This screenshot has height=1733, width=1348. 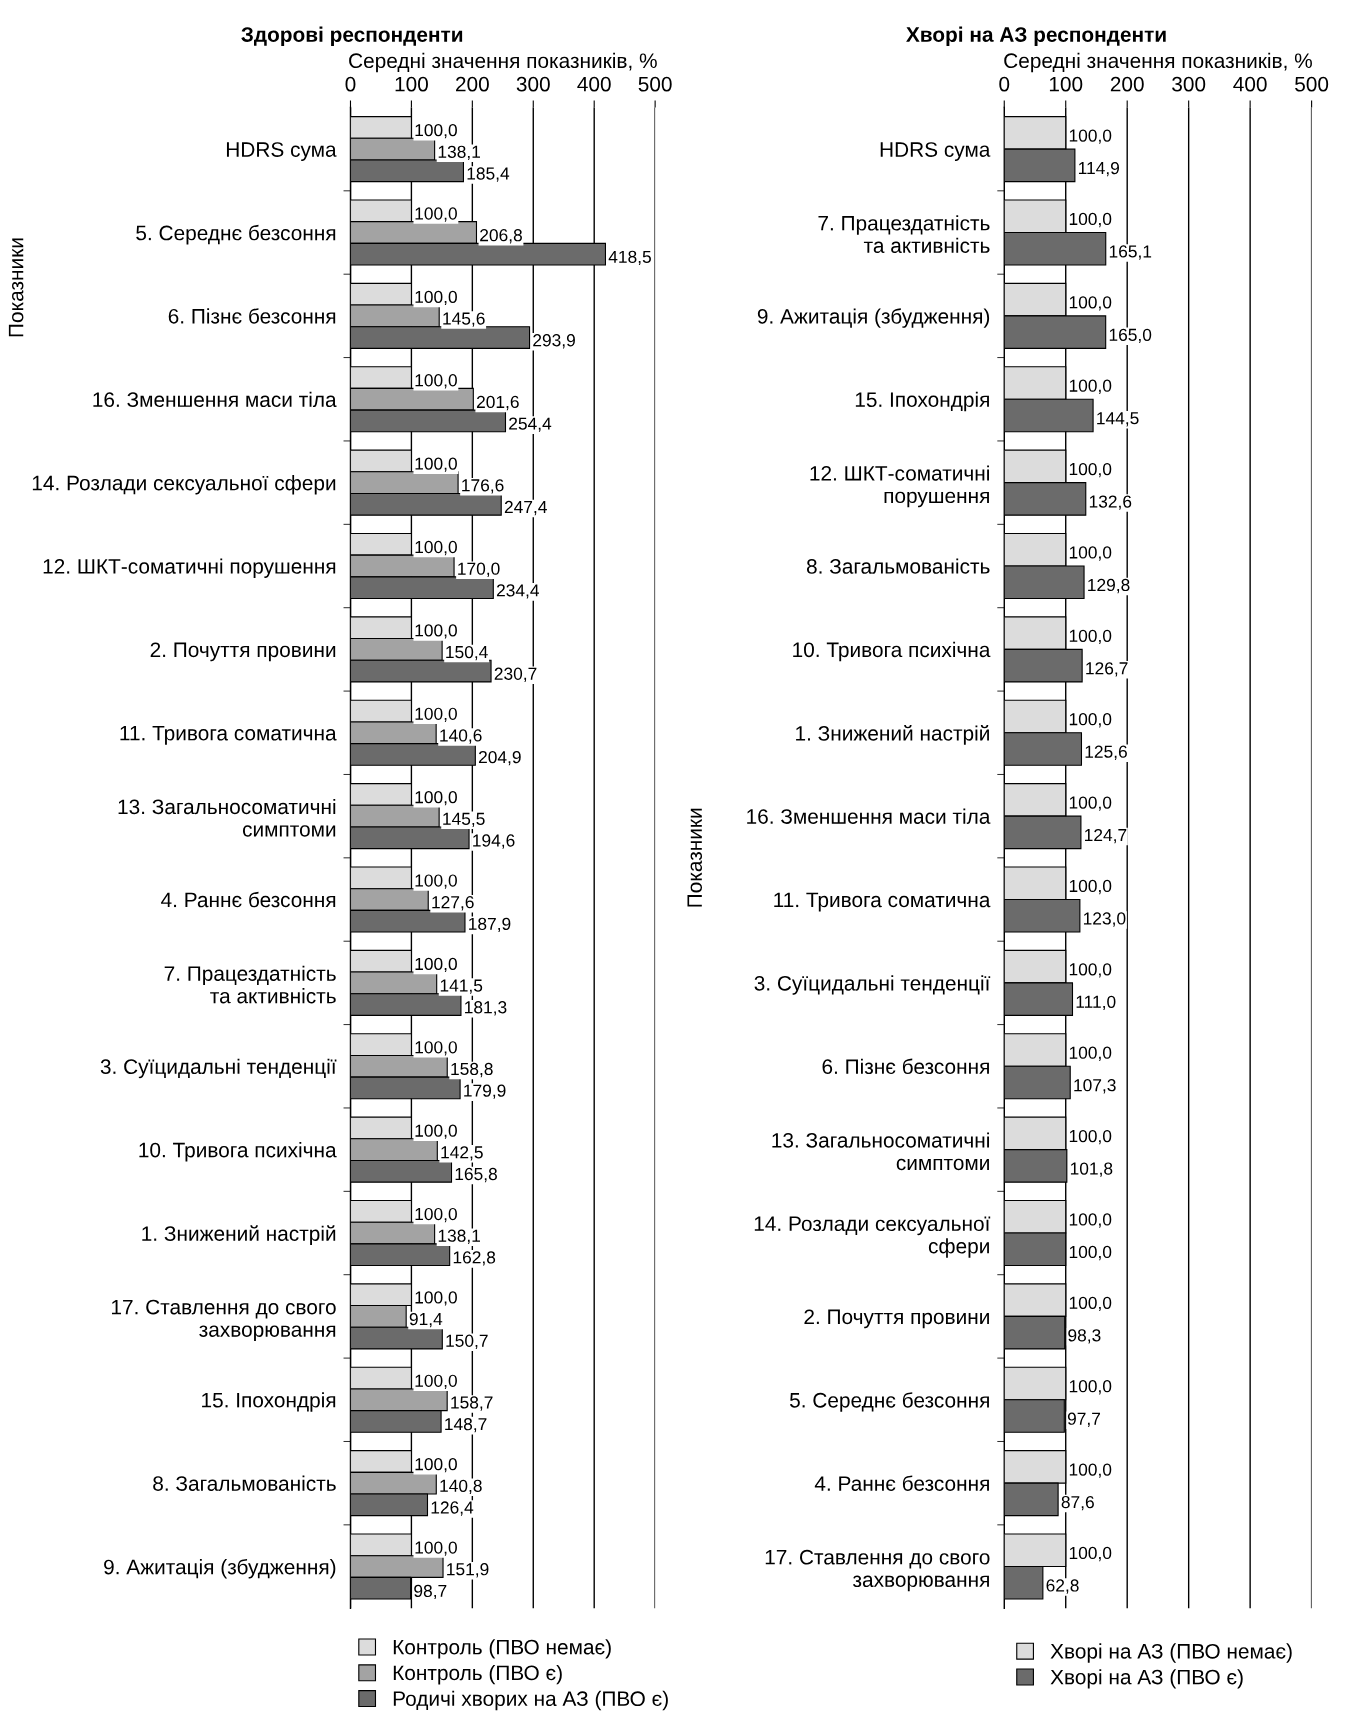 What do you see at coordinates (220, 1568) in the screenshot?
I see `y-tick-label: 9. Ажитація (збудження)` at bounding box center [220, 1568].